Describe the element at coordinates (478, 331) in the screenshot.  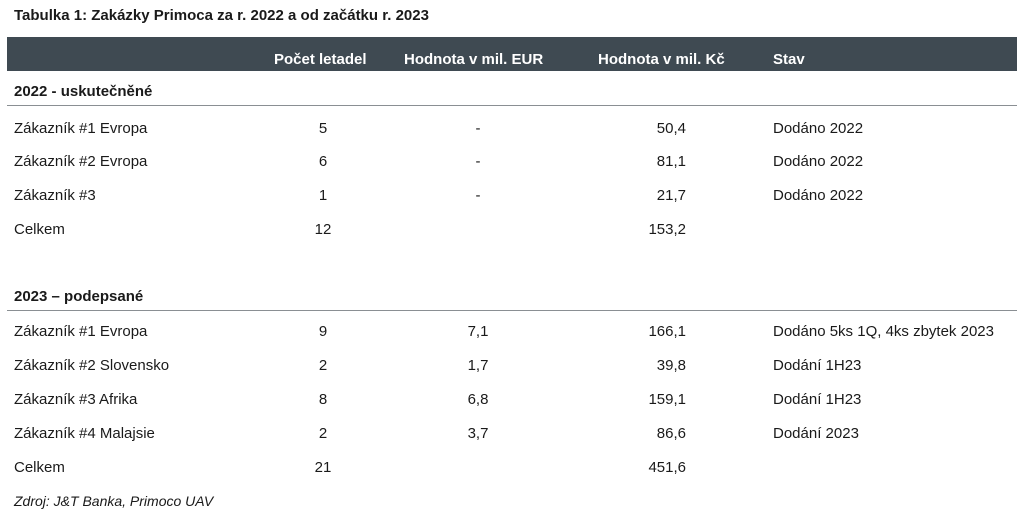
I see `value-eur: 7,1` at that location.